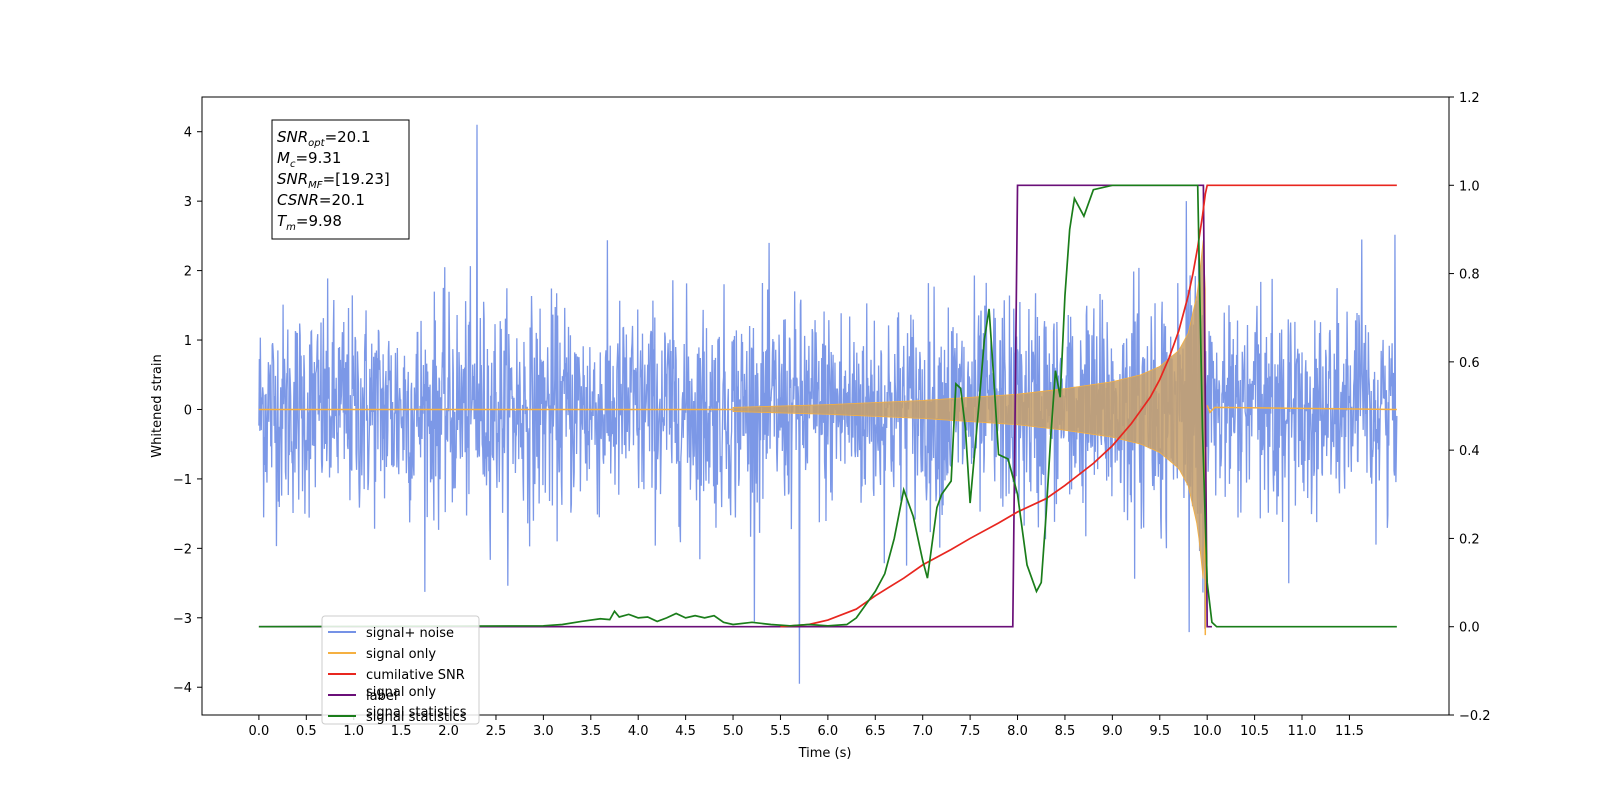  What do you see at coordinates (780, 731) in the screenshot?
I see `x-tick-label: 5.5` at bounding box center [780, 731].